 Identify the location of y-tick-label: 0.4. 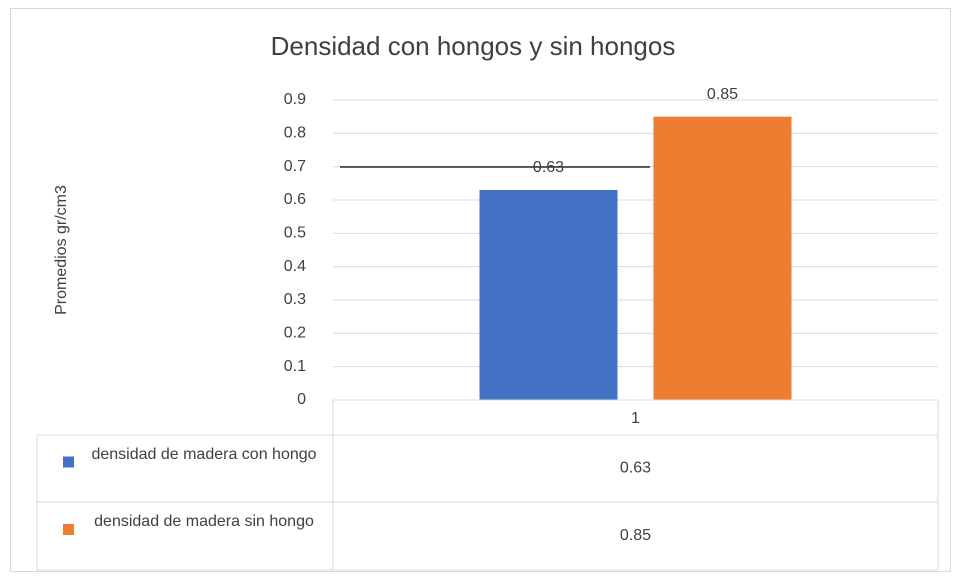
(295, 266).